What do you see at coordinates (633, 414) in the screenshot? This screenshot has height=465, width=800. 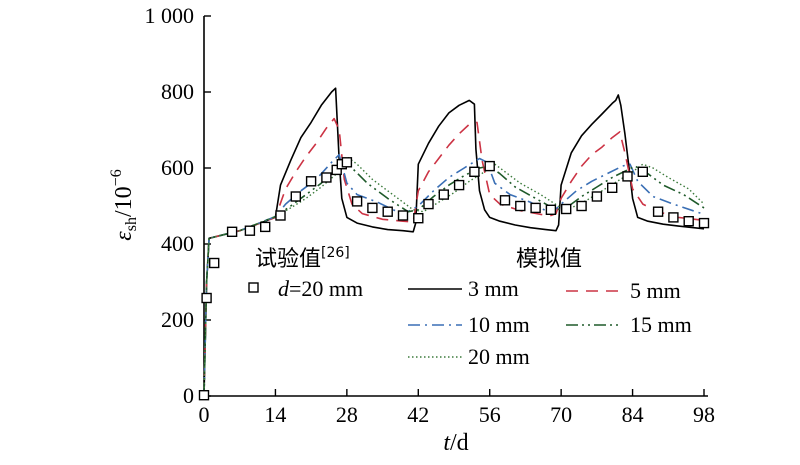 I see `x-tick-label: 84` at bounding box center [633, 414].